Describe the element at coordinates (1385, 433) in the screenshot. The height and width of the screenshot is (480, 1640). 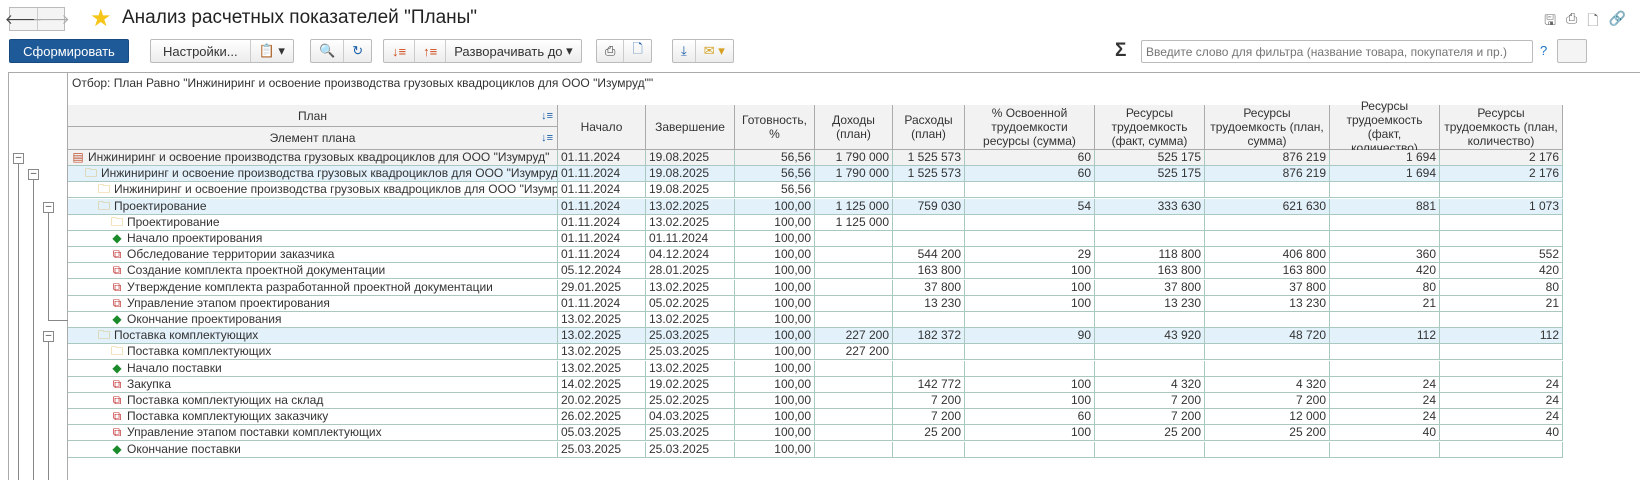
I see `cell-rfq: 40` at that location.